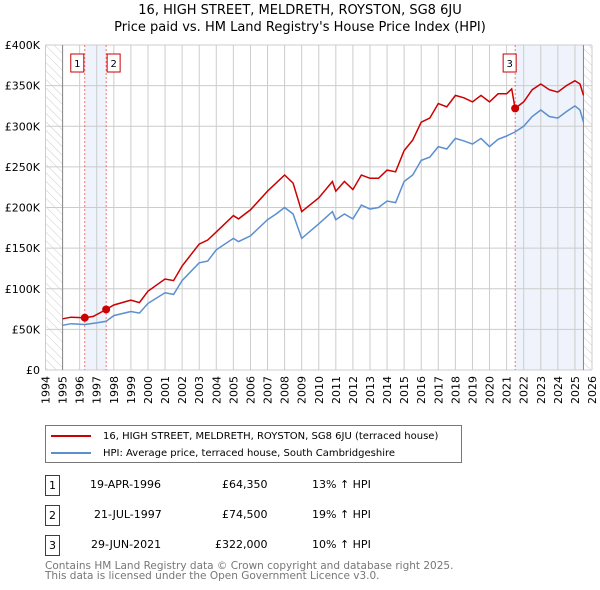  What do you see at coordinates (23, 289) in the screenshot?
I see `y-tick-label: £100K` at bounding box center [23, 289].